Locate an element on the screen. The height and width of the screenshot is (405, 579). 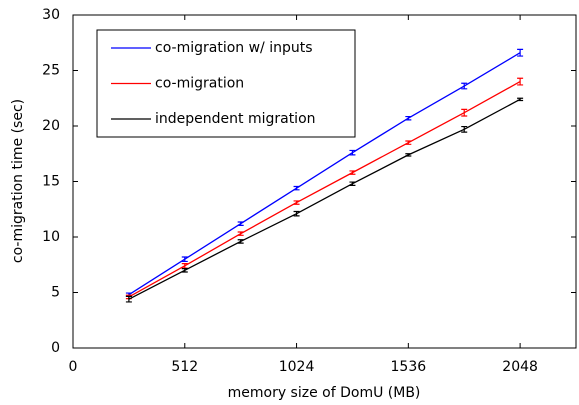
y-tick-label: 5 is located at coordinates (55, 293).